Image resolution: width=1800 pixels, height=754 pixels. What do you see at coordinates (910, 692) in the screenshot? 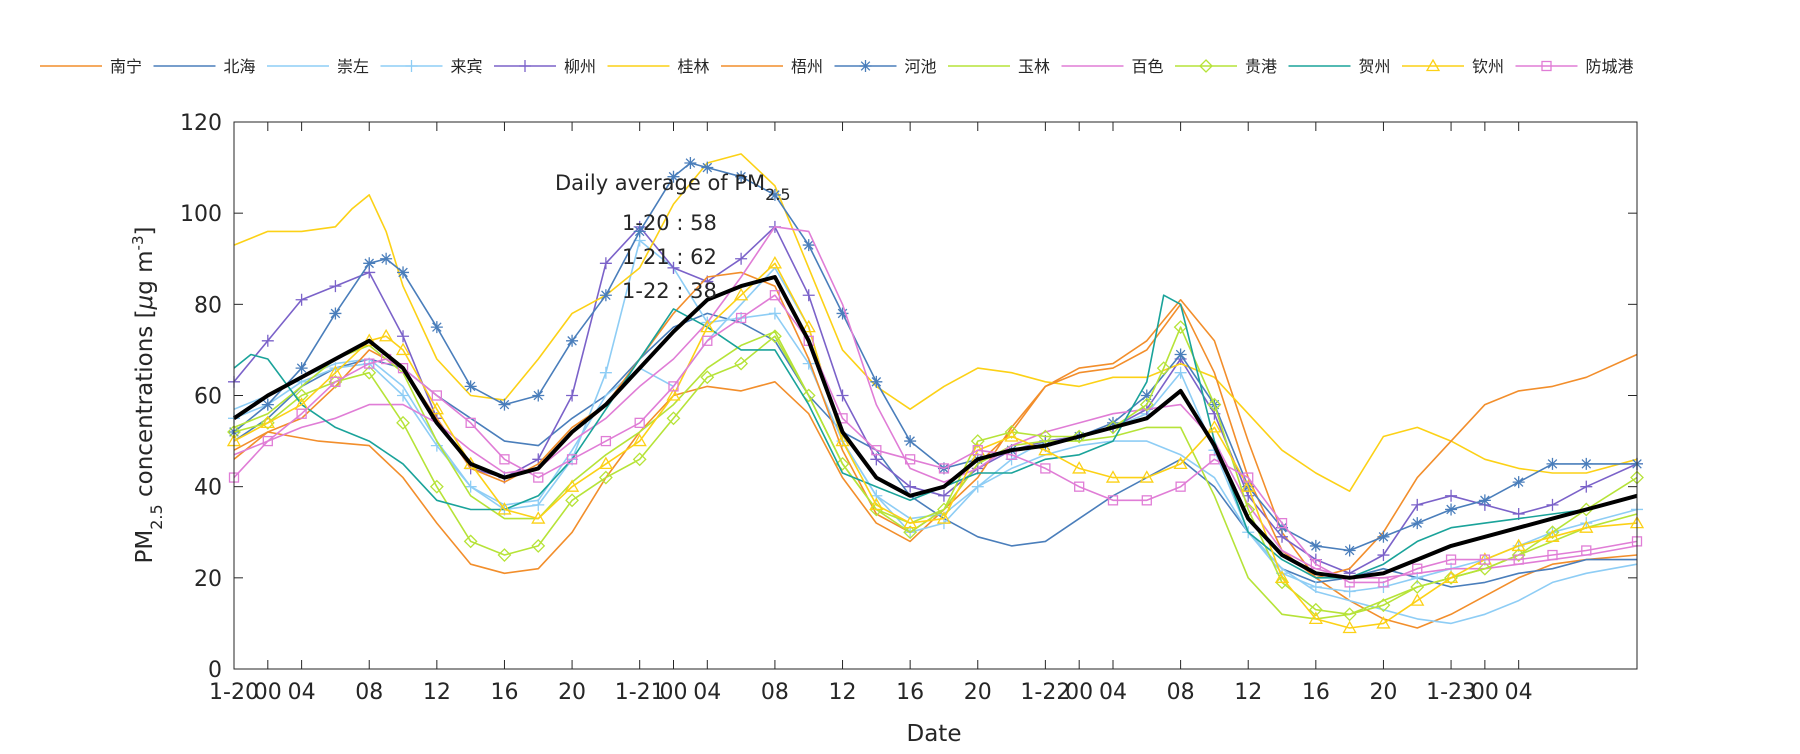
I see `x-tick-label: 16` at bounding box center [910, 692].